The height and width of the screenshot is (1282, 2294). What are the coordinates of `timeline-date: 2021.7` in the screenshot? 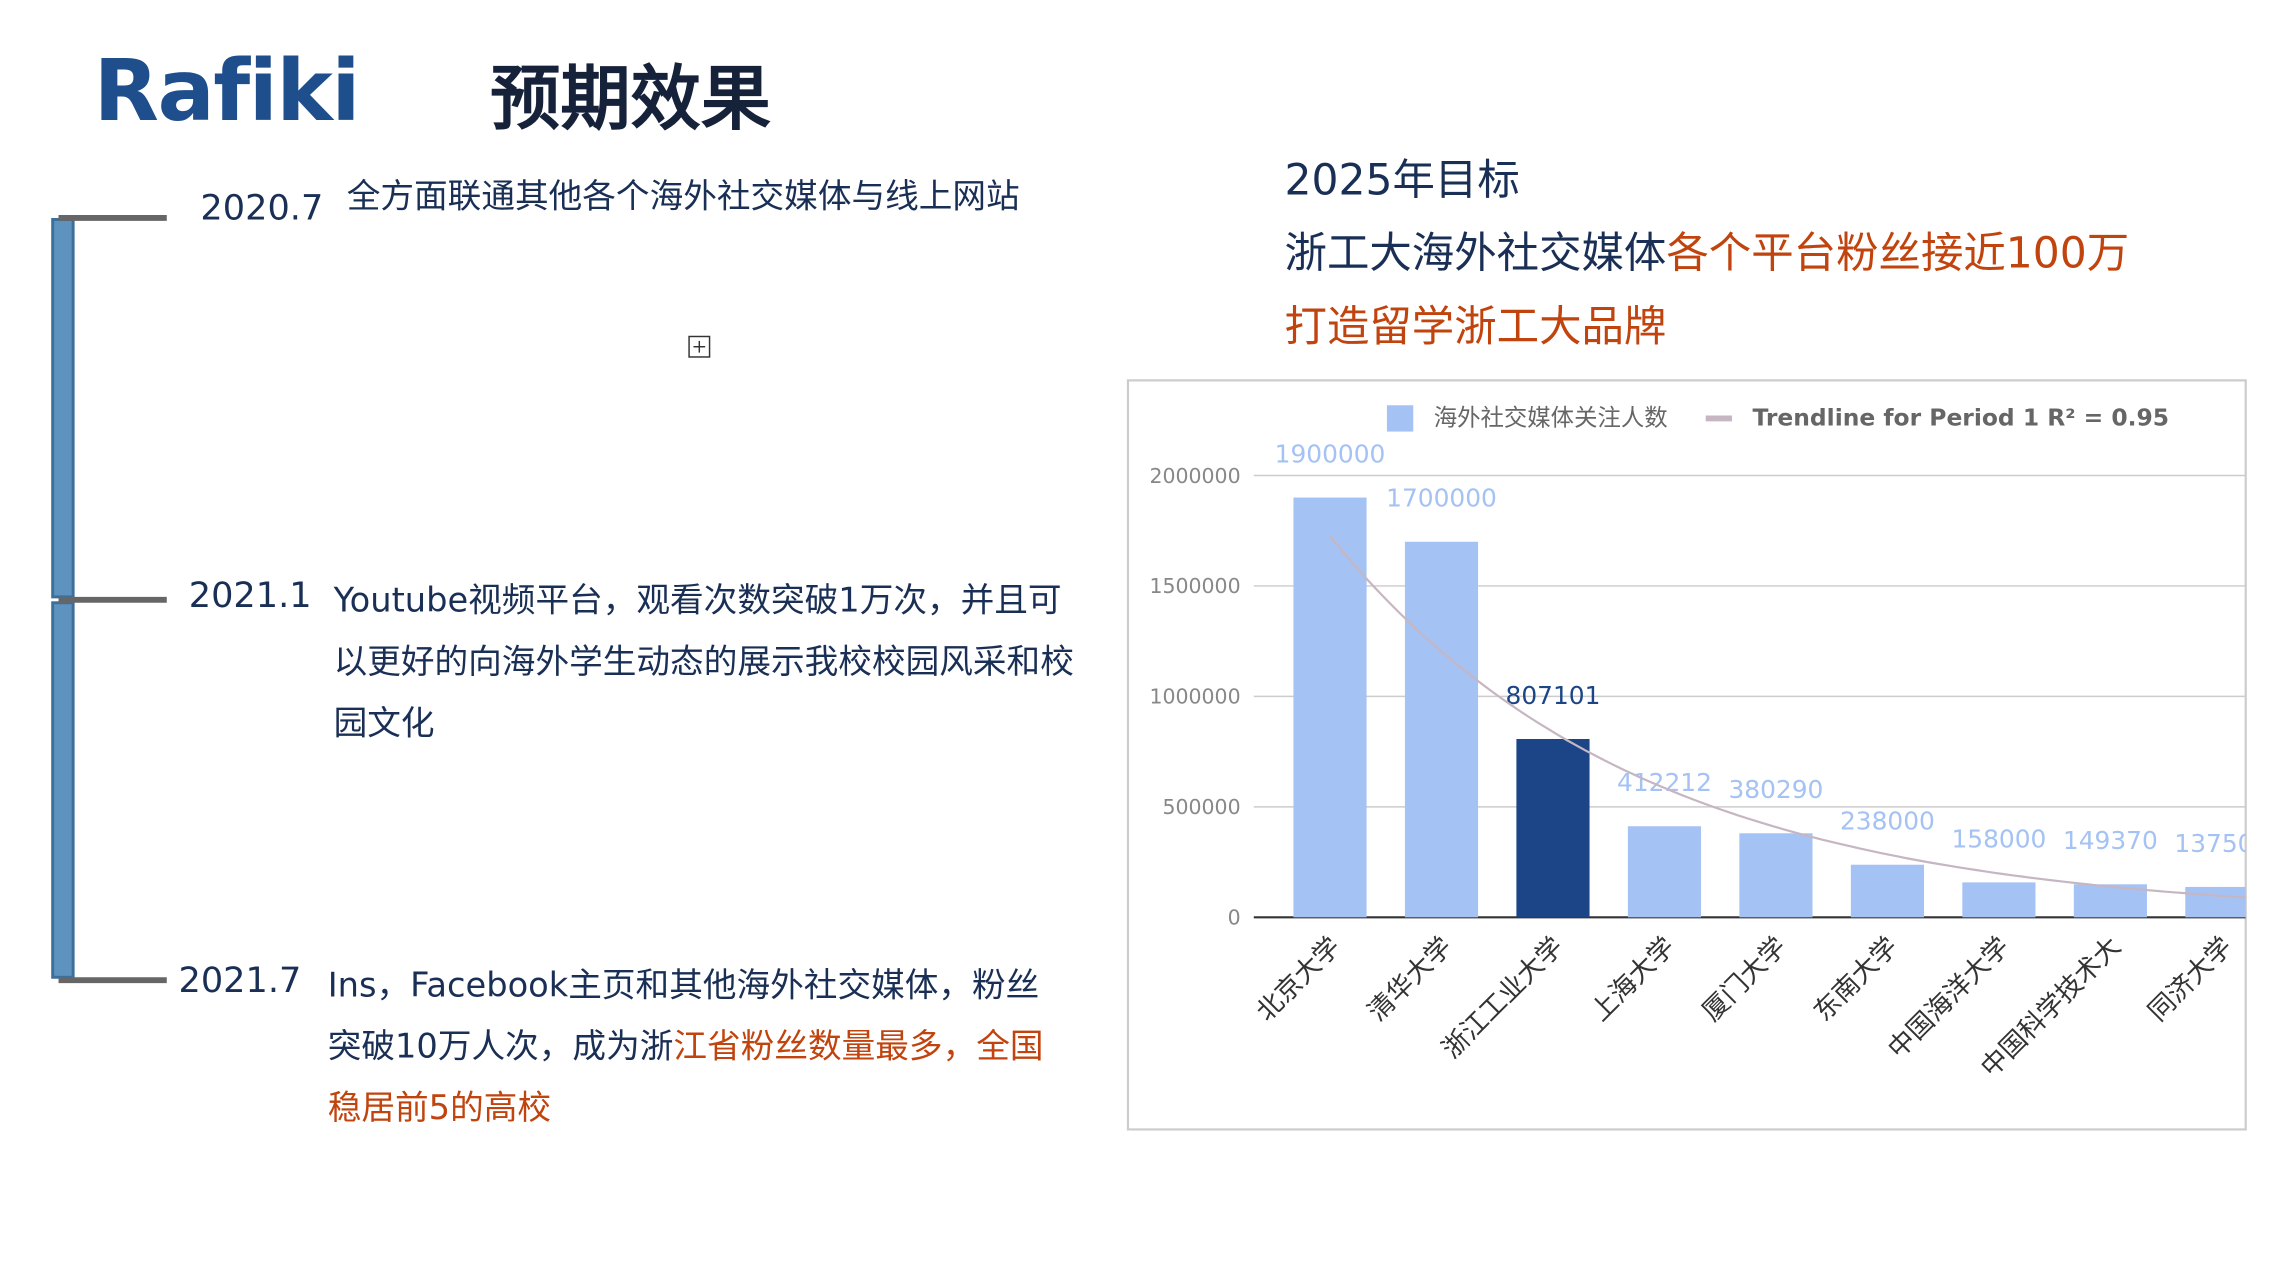 It's located at (240, 980).